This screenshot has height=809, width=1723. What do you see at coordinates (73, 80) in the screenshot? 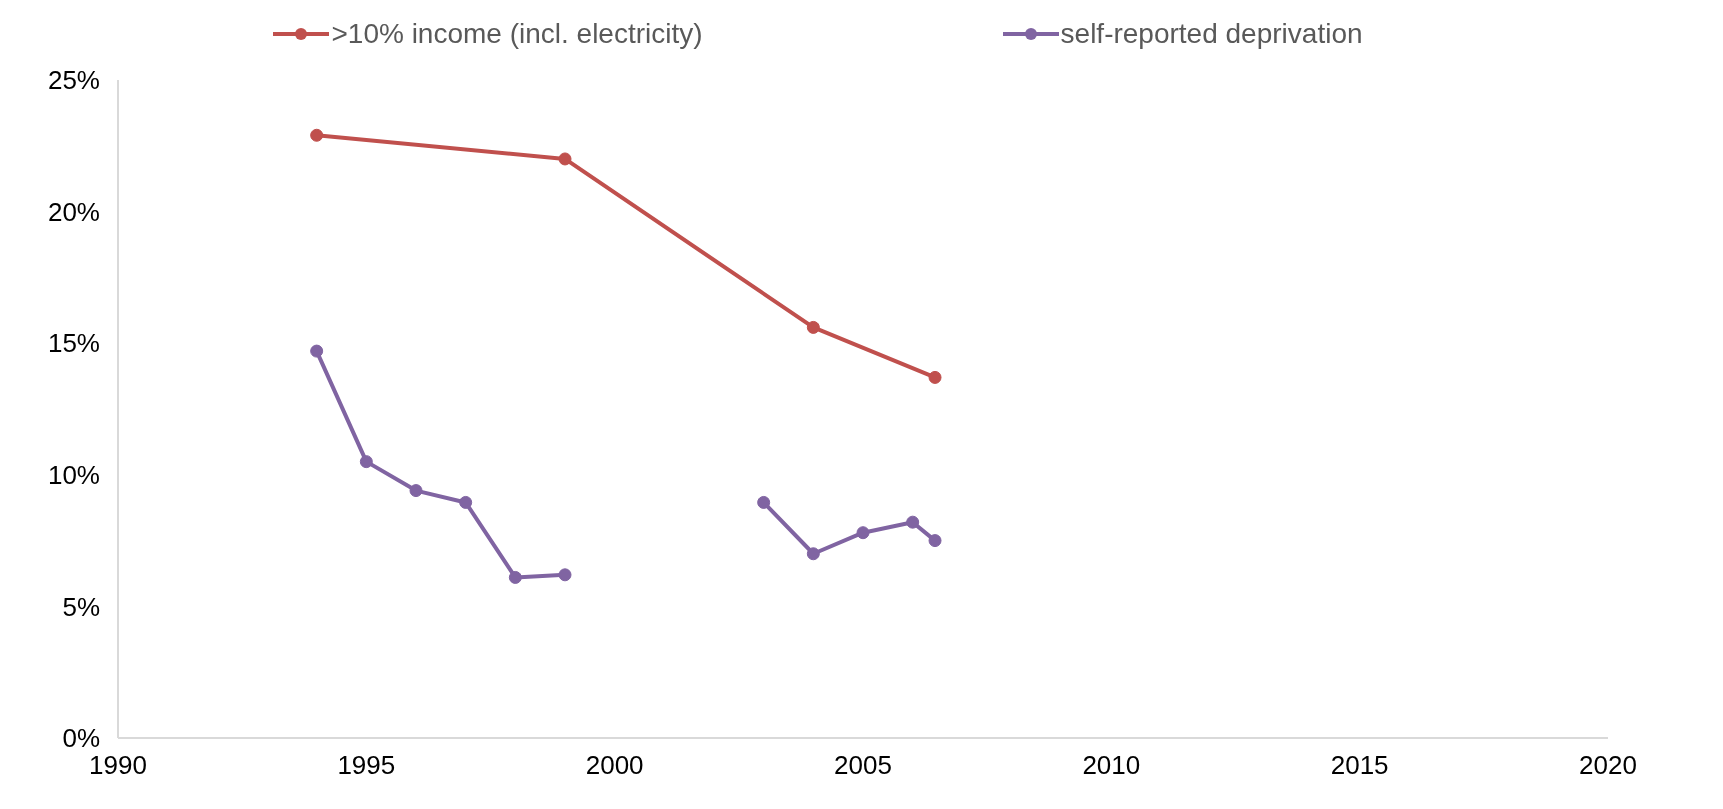
I see `y-tick-label: 25%` at bounding box center [73, 80].